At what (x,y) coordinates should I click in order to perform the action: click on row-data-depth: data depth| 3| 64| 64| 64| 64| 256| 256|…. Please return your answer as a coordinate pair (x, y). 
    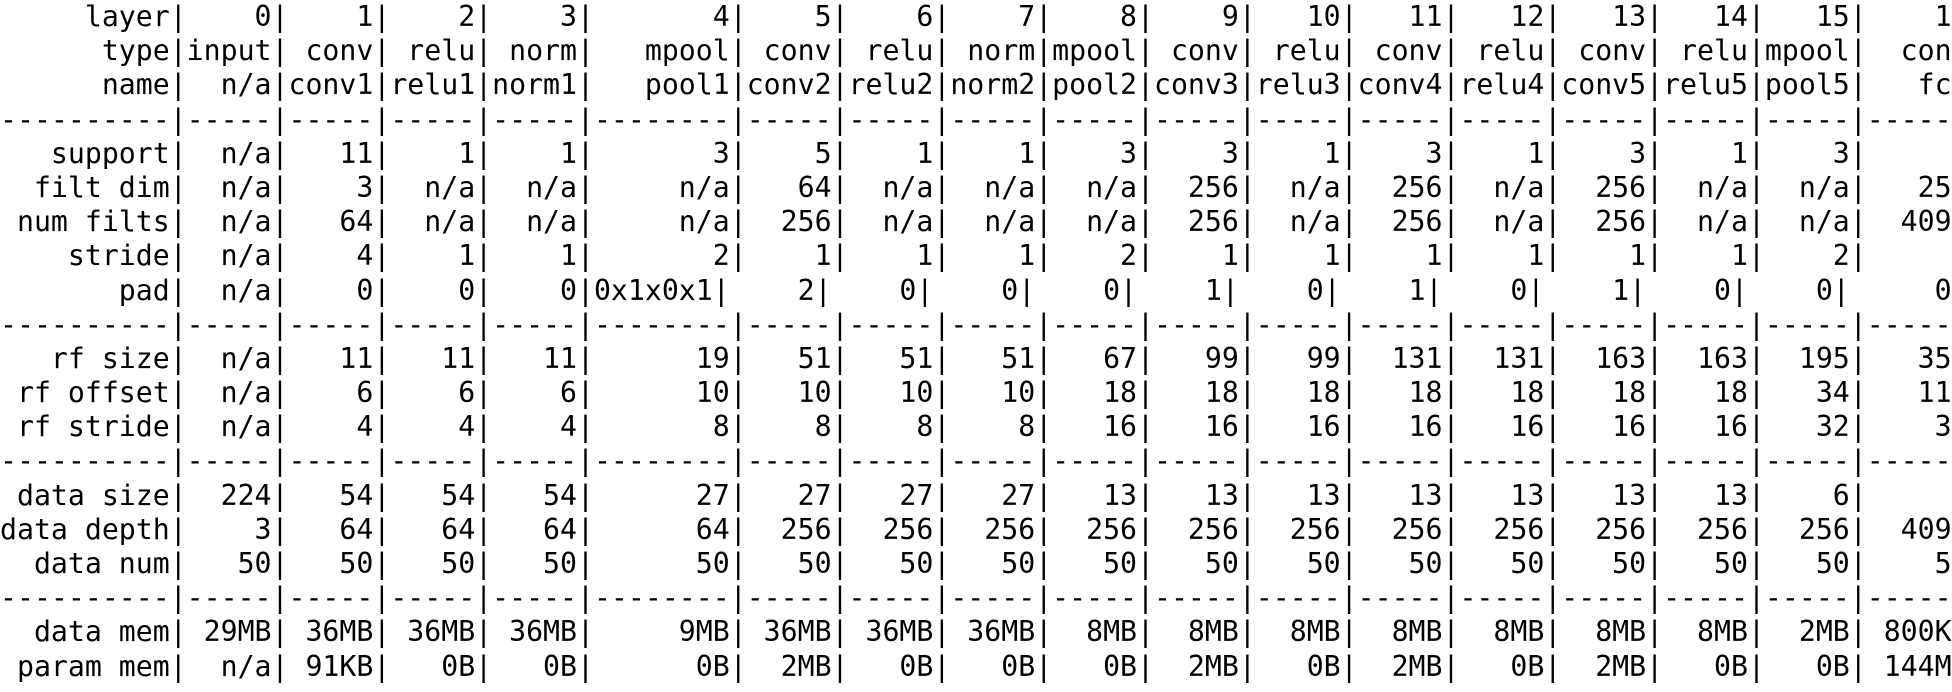
    Looking at the image, I should click on (976, 529).